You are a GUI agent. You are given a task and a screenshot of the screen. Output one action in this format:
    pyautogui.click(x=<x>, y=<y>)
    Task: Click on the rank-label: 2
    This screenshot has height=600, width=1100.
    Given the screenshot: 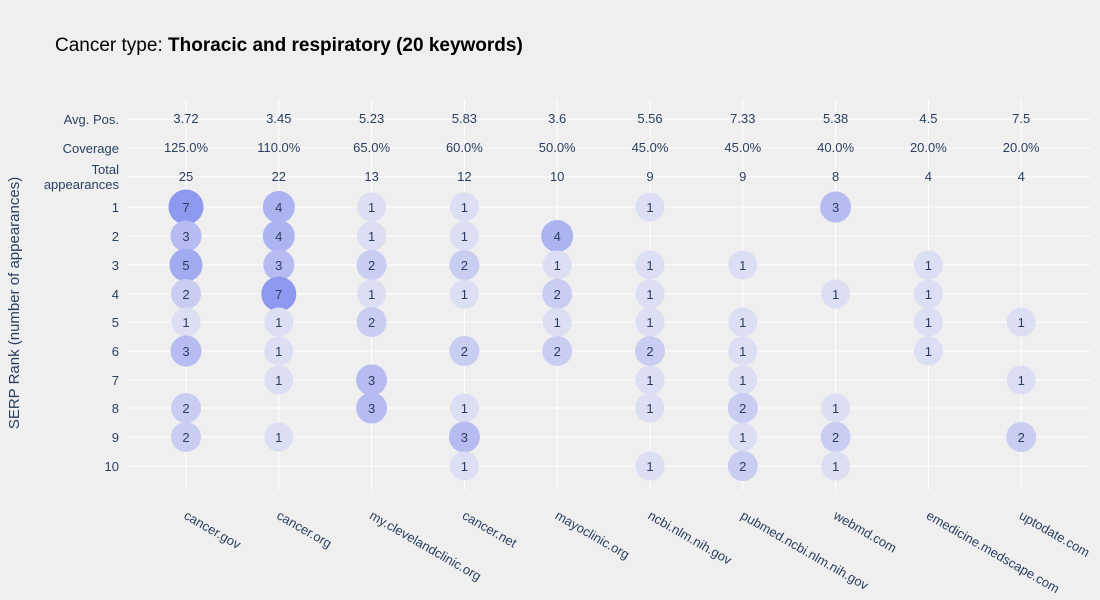 What is the action you would take?
    pyautogui.click(x=115, y=236)
    